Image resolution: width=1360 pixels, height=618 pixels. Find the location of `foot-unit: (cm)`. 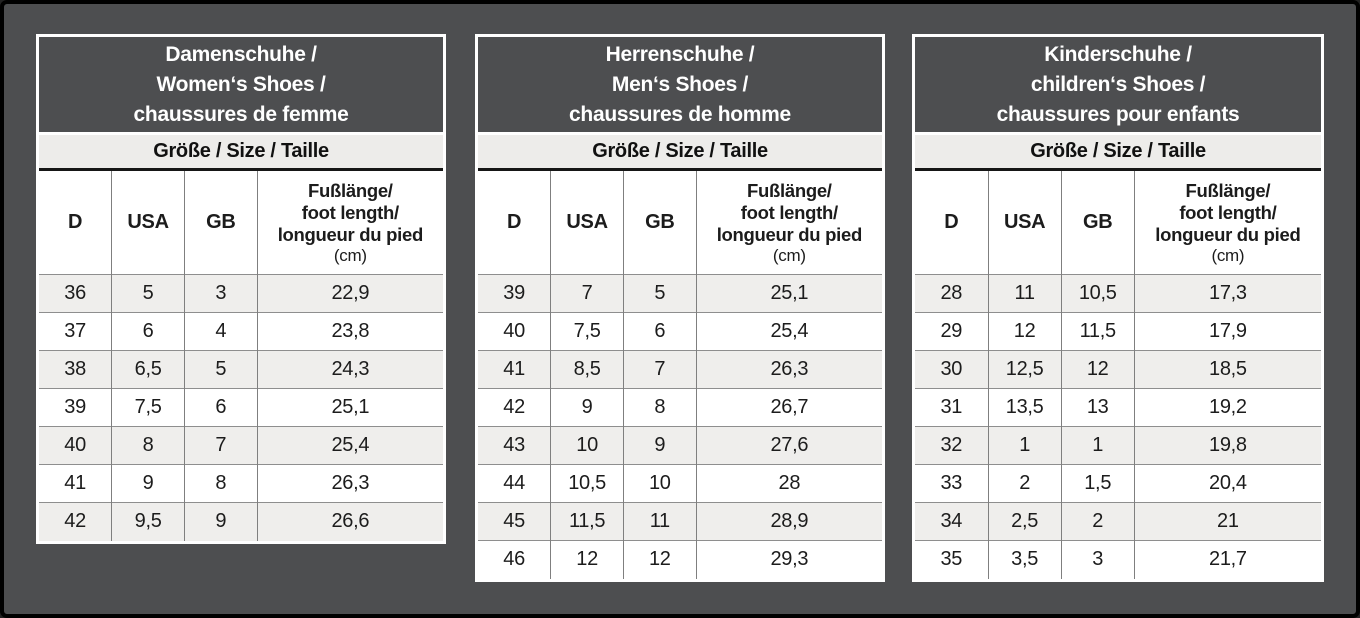

foot-unit: (cm) is located at coordinates (350, 255).